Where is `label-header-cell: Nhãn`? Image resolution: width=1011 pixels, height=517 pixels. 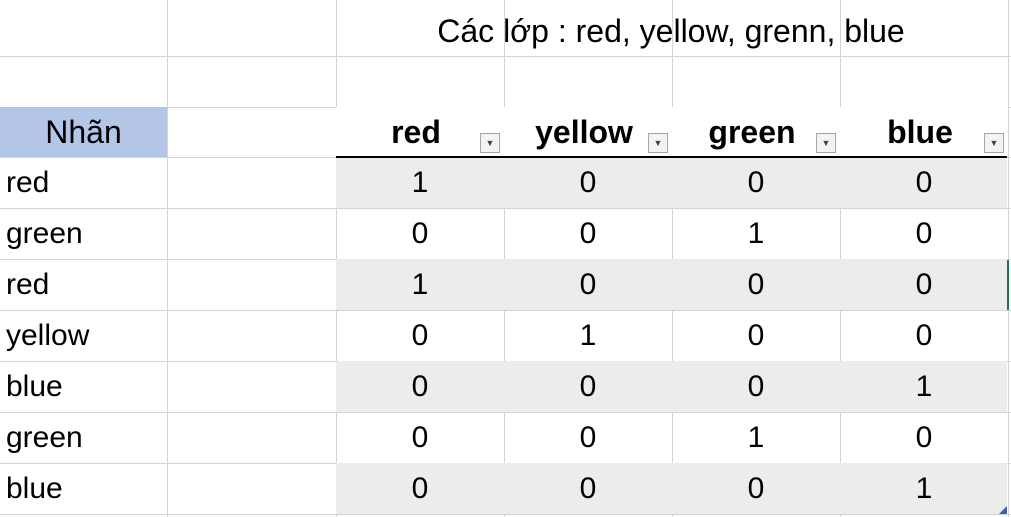
label-header-cell: Nhãn is located at coordinates (83, 132).